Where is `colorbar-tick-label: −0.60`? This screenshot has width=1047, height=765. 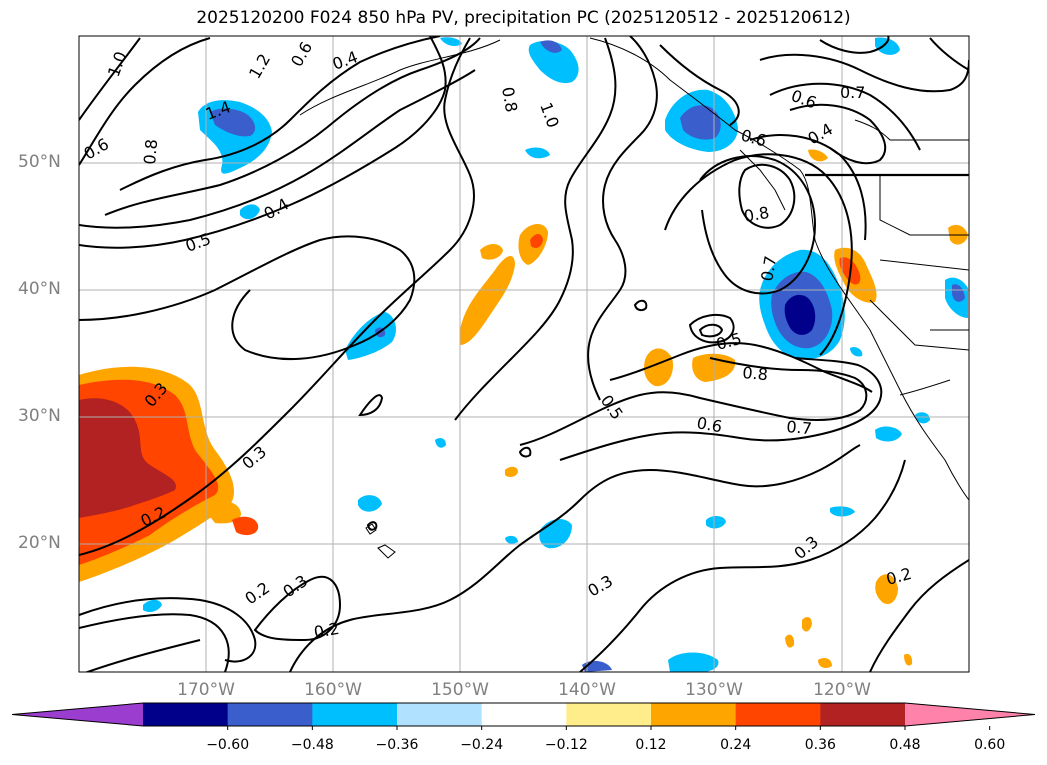 colorbar-tick-label: −0.60 is located at coordinates (228, 745).